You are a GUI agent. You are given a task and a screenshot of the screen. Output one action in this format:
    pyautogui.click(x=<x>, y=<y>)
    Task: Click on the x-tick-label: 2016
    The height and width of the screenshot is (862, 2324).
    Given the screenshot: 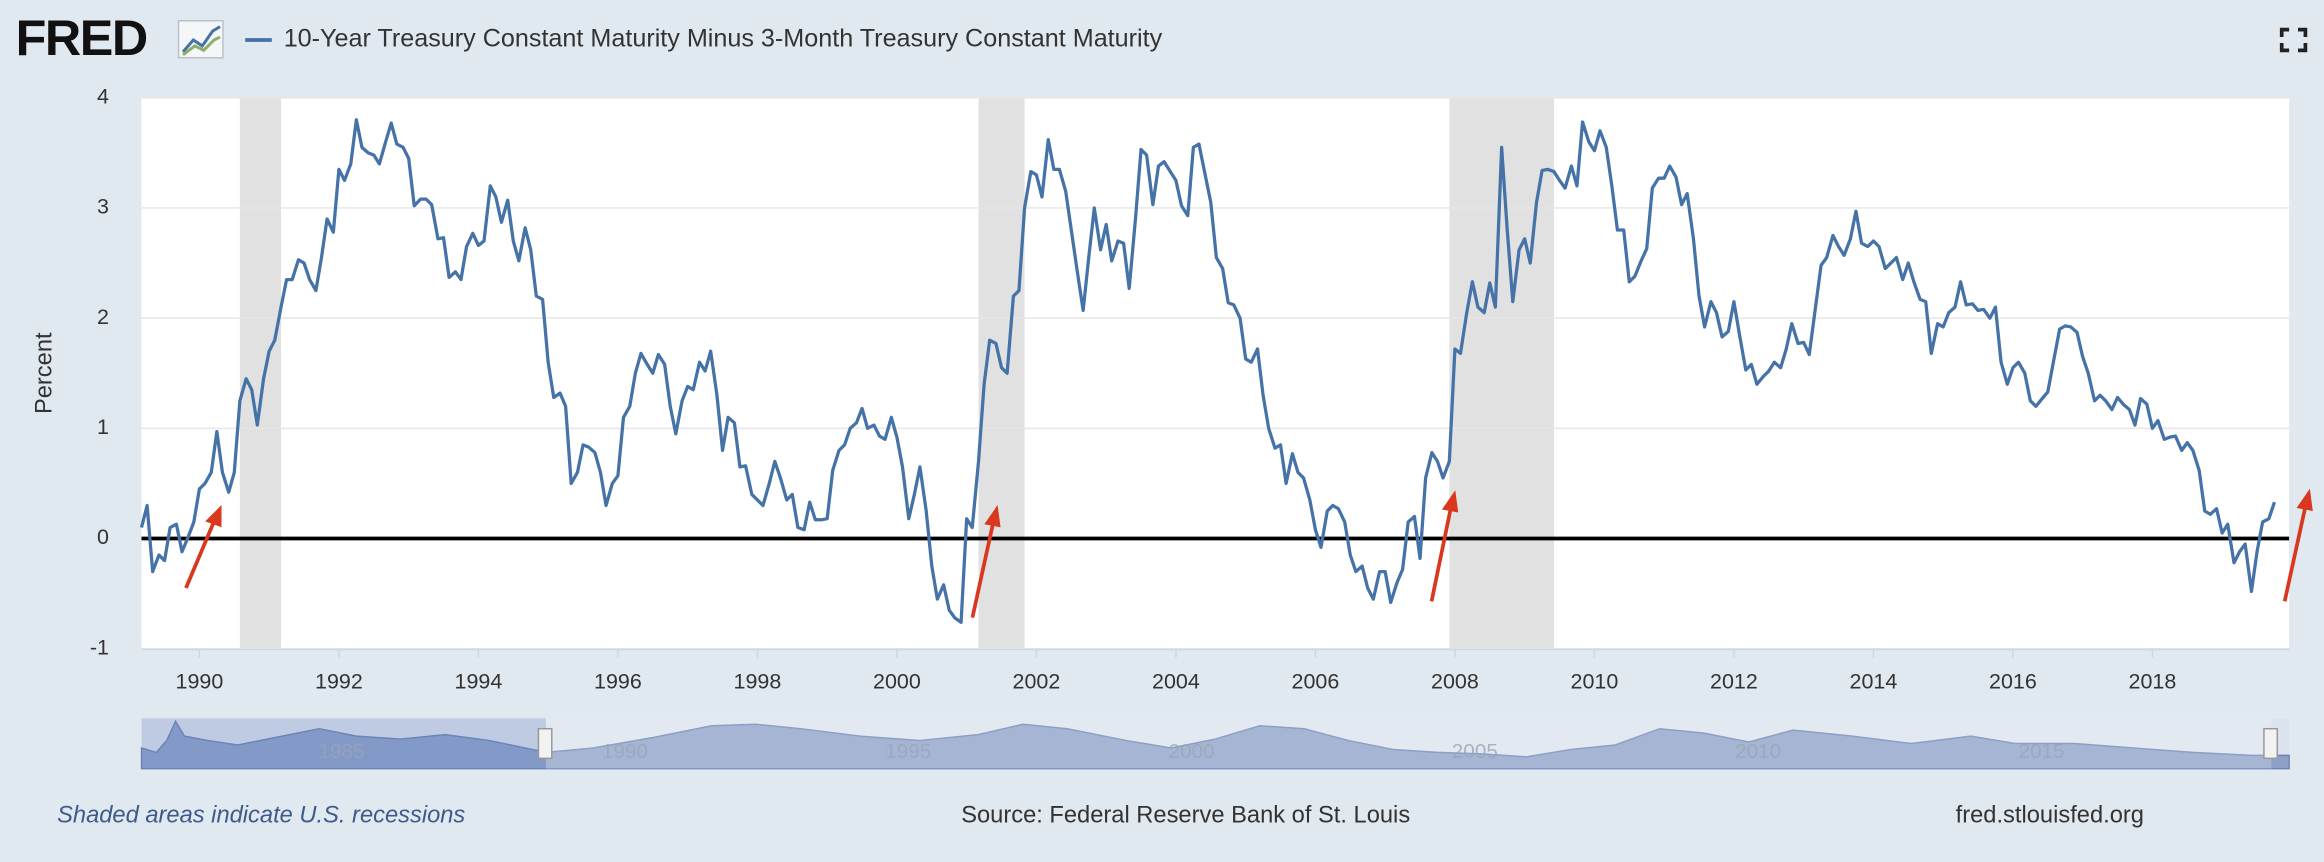 What is the action you would take?
    pyautogui.click(x=2013, y=681)
    